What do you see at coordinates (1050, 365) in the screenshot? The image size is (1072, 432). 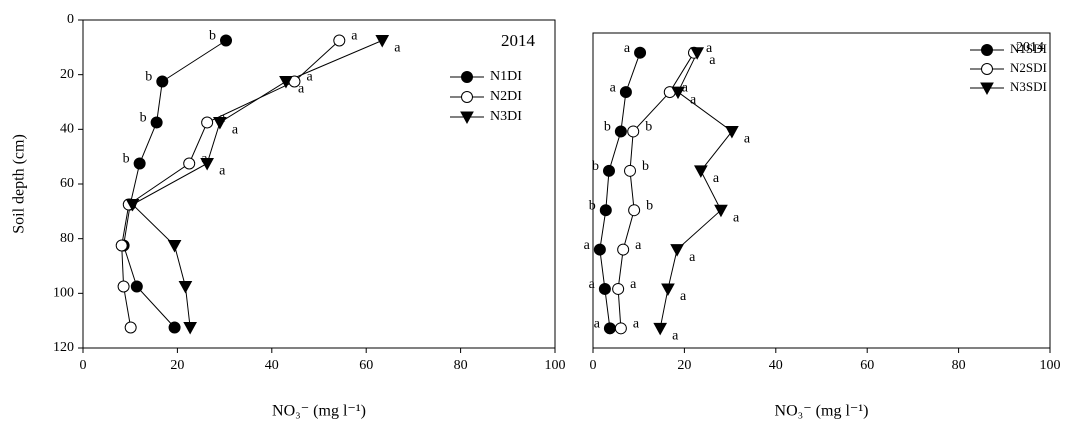 I see `x-tick-label: 100` at bounding box center [1050, 365].